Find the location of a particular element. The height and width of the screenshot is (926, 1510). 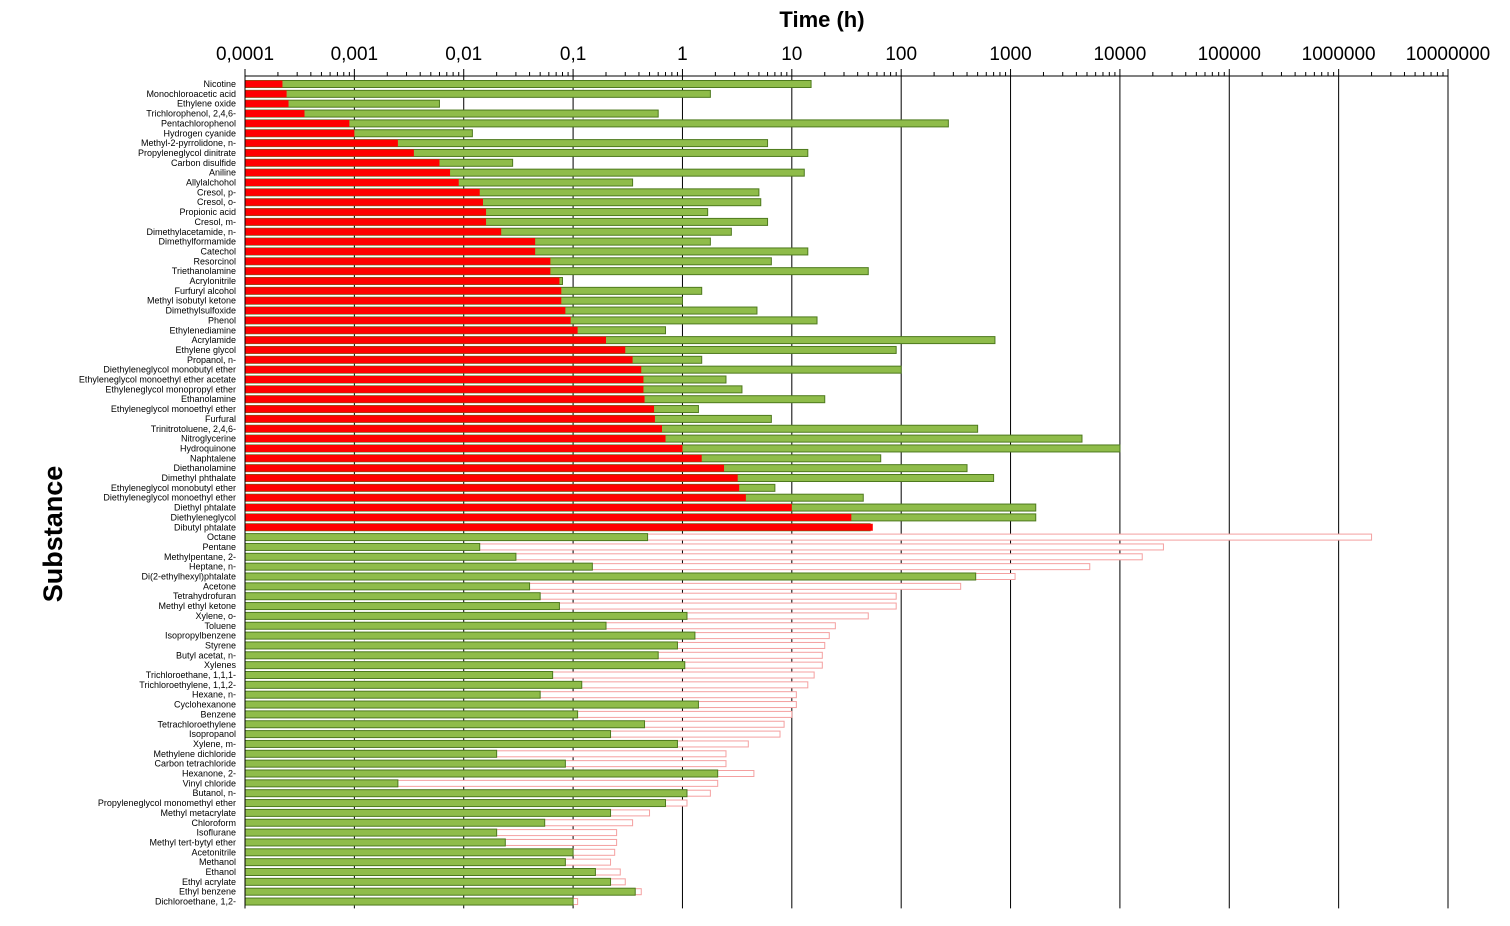

category-label: Furfural is located at coordinates (220, 419).